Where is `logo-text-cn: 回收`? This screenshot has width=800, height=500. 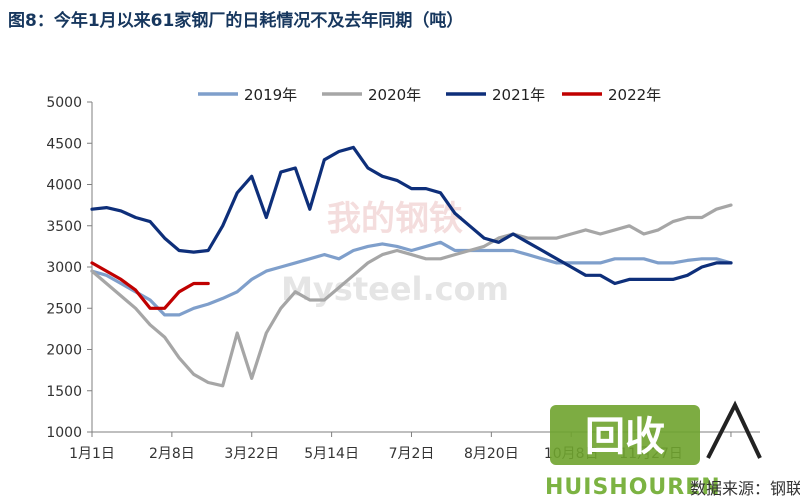
logo-text-cn: 回收 is located at coordinates (625, 437).